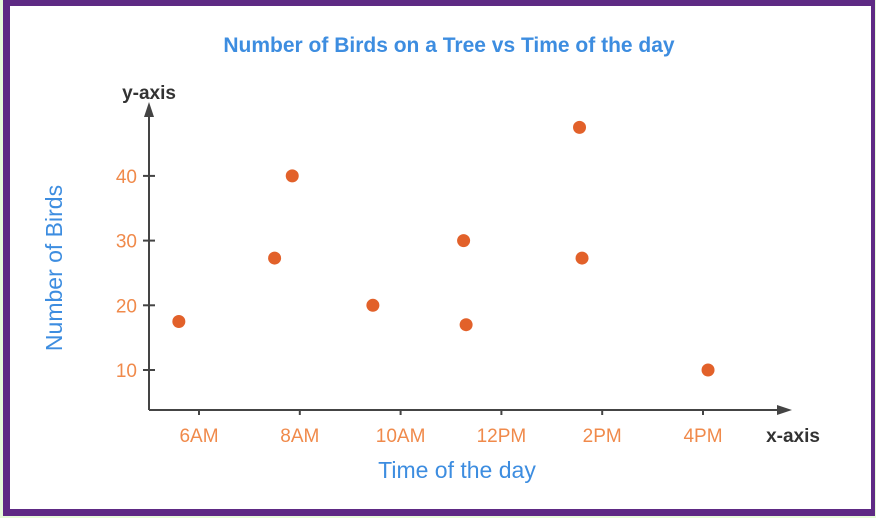  What do you see at coordinates (784, 410) in the screenshot?
I see `x-axis-arrow-icon` at bounding box center [784, 410].